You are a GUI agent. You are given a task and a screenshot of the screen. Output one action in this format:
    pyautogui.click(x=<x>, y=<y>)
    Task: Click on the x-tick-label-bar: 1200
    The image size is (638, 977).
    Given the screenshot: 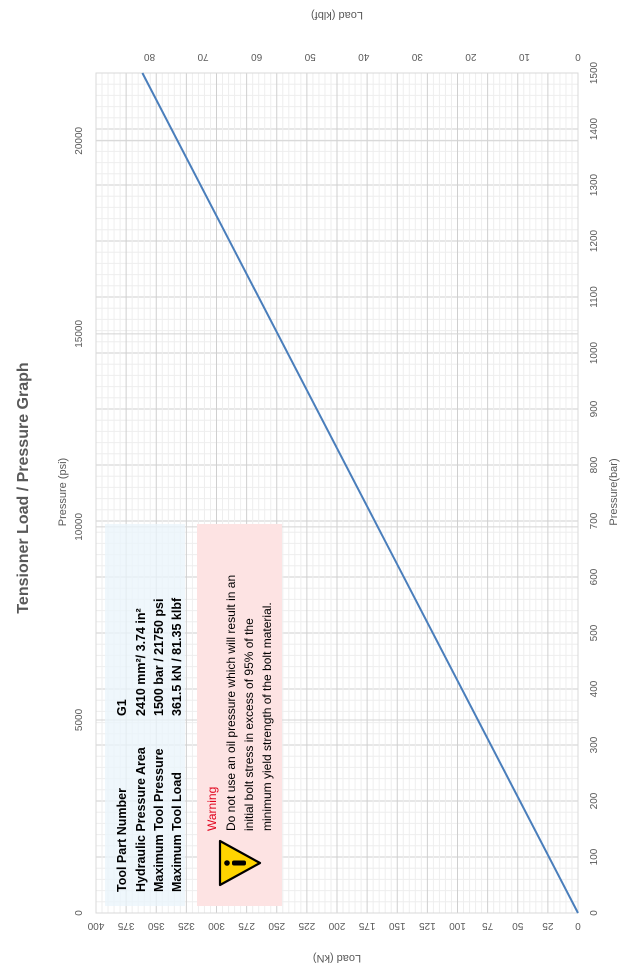 What is the action you would take?
    pyautogui.click(x=594, y=240)
    